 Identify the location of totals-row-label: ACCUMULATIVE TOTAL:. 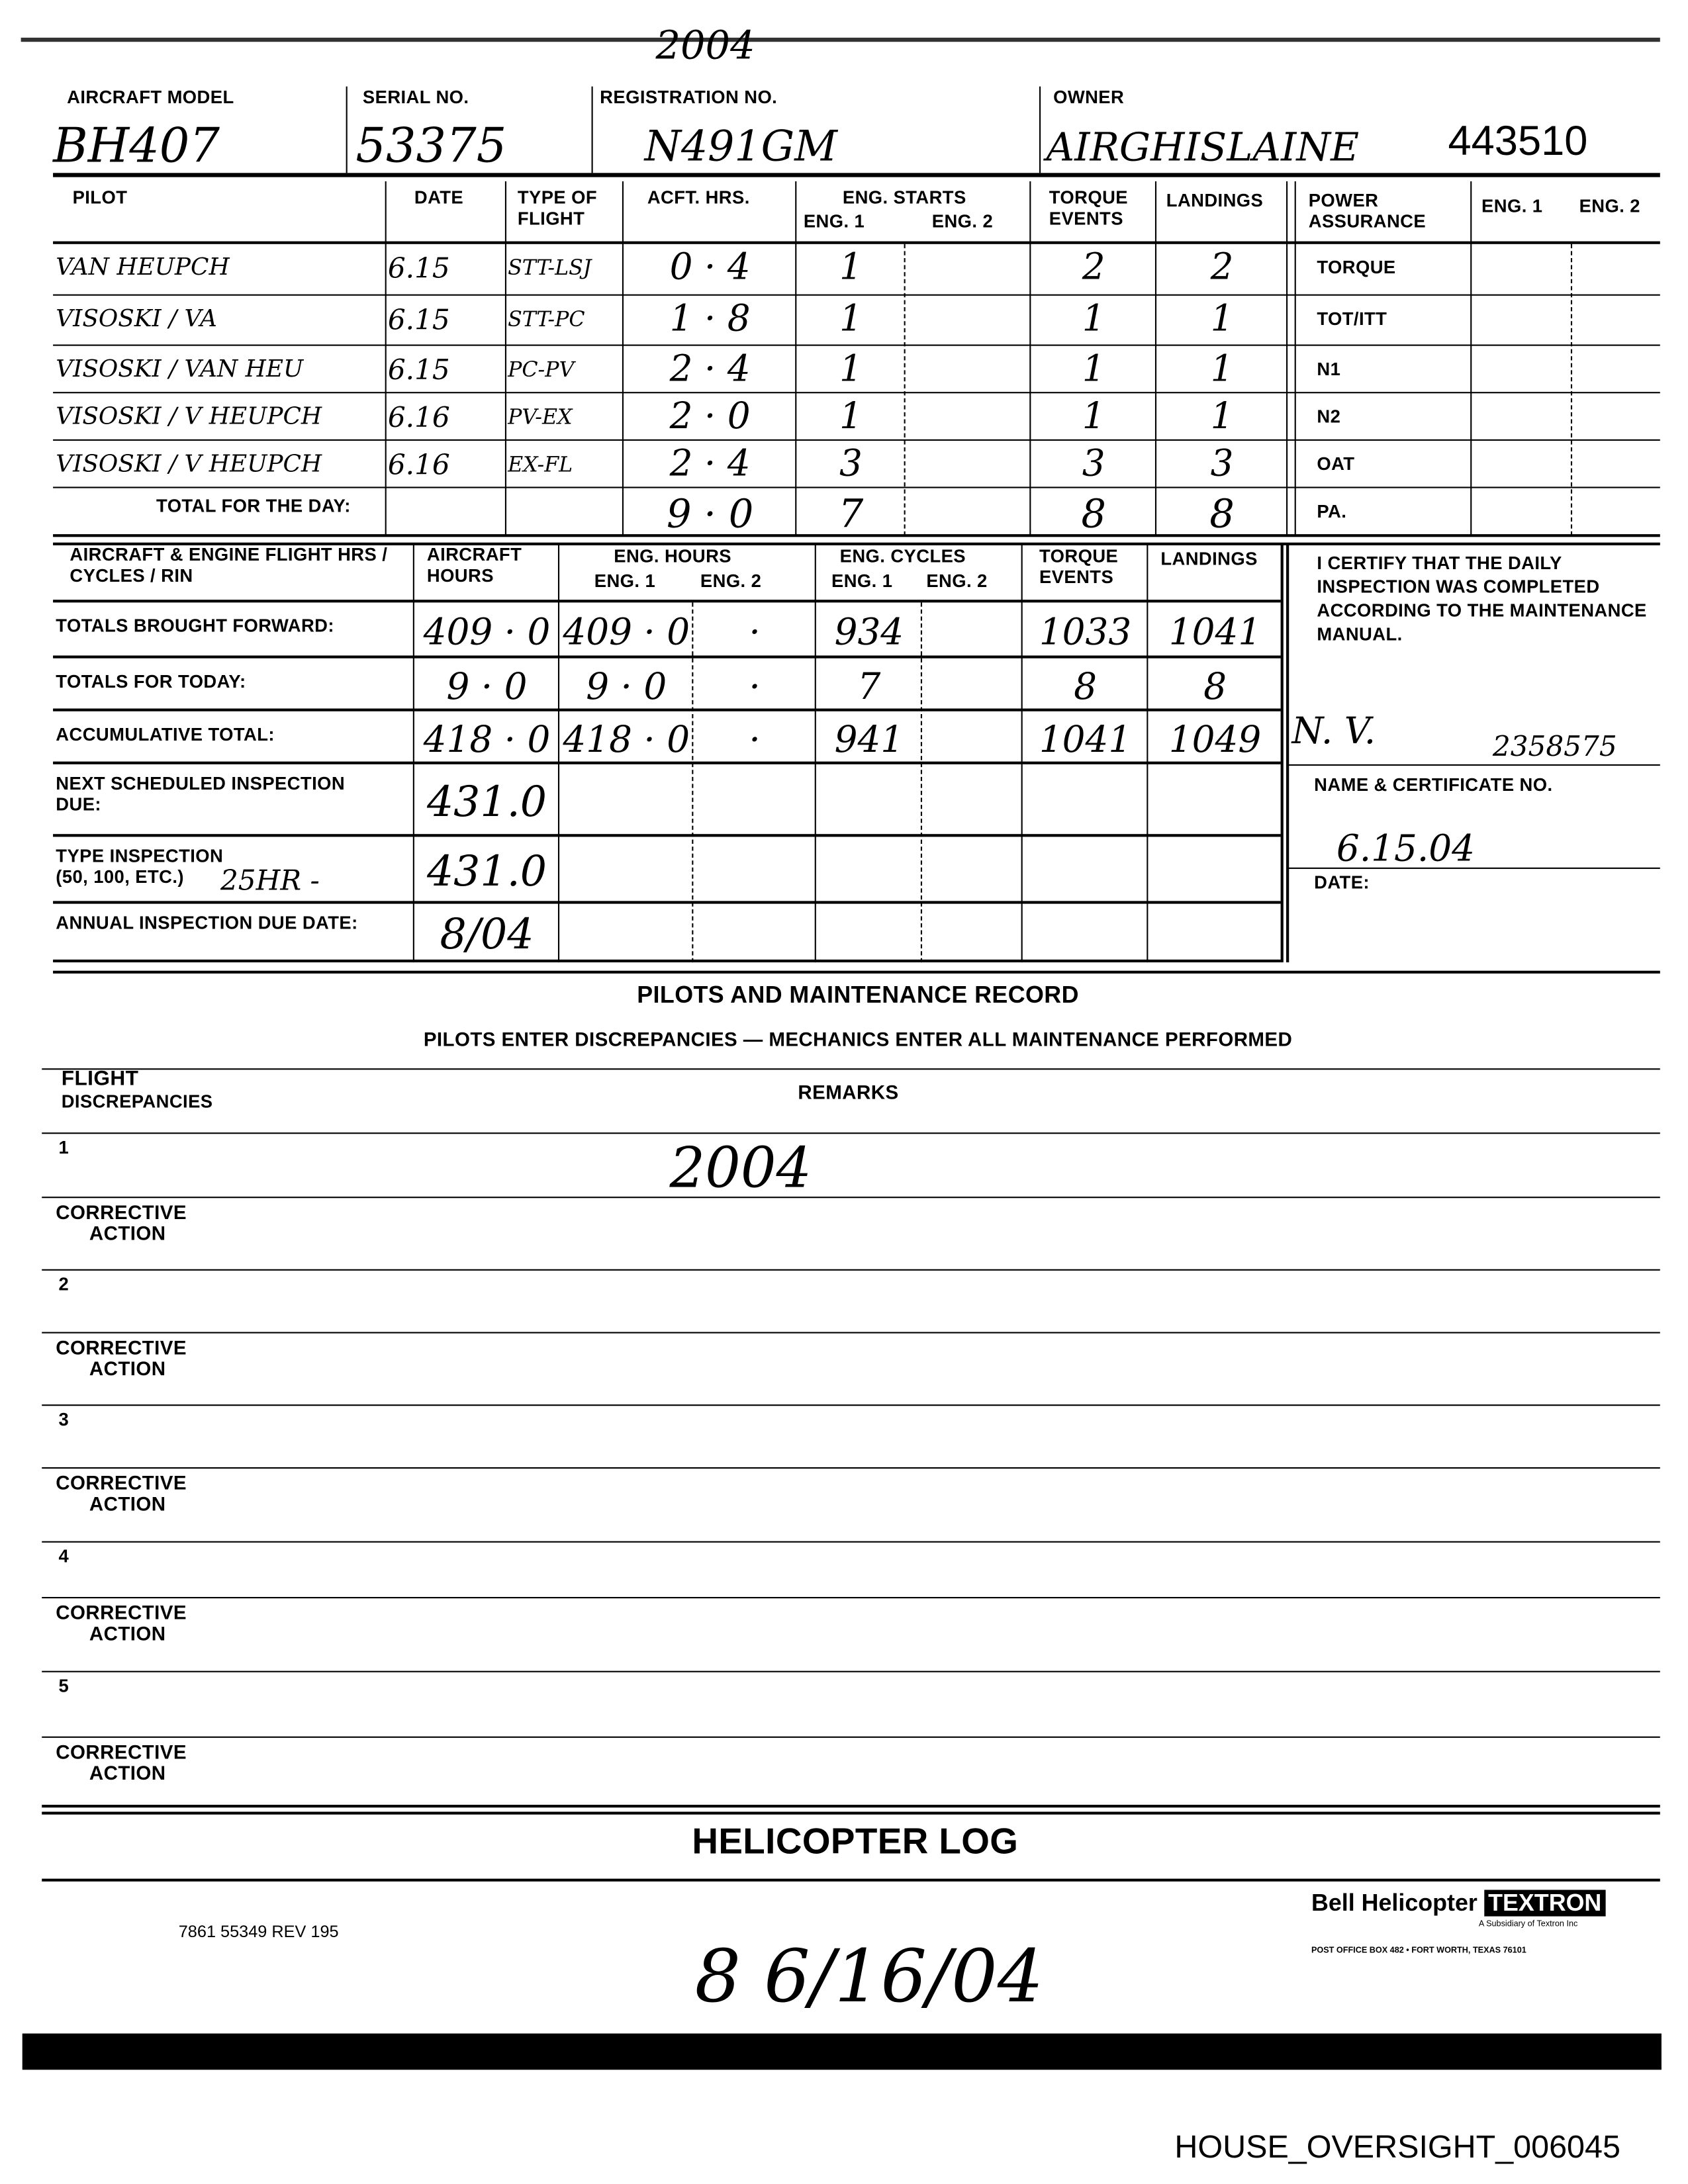
(165, 734).